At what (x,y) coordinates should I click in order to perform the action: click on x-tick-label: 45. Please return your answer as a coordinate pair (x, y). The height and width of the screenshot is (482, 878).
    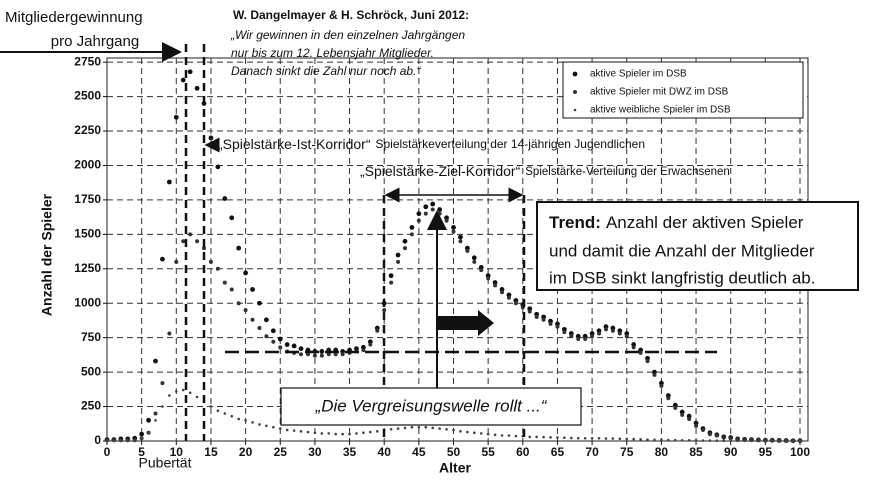
    Looking at the image, I should click on (419, 452).